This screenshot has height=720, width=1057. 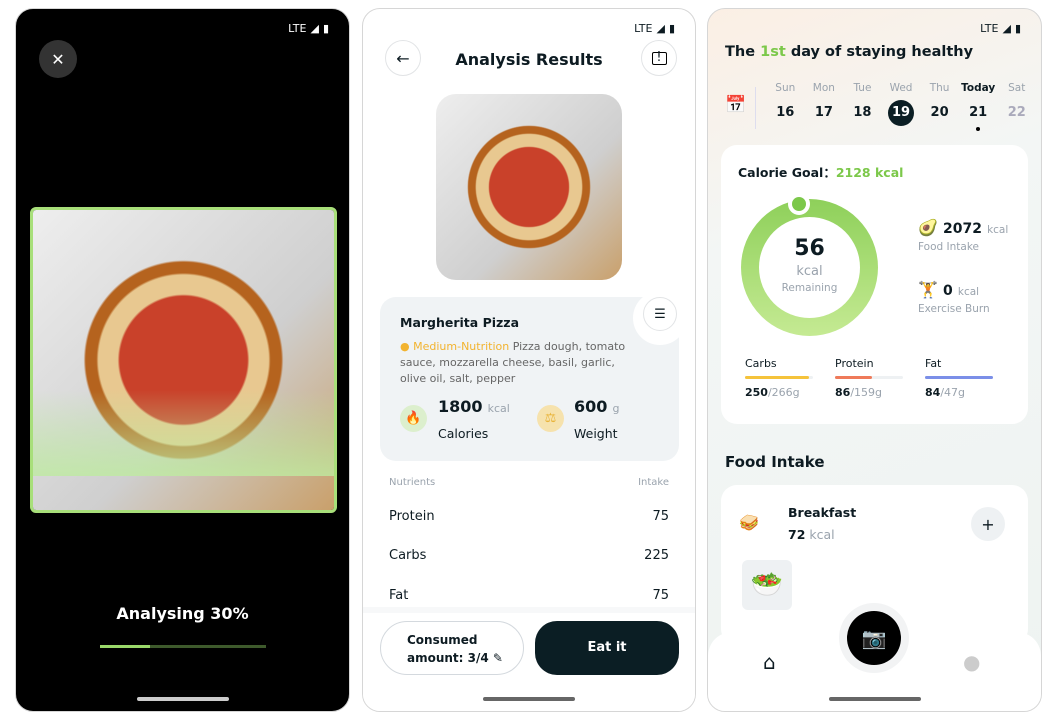 I want to click on macros-row: Carbs 250/266g Protein 86/159g Fat 84/47g, so click(x=880, y=378).